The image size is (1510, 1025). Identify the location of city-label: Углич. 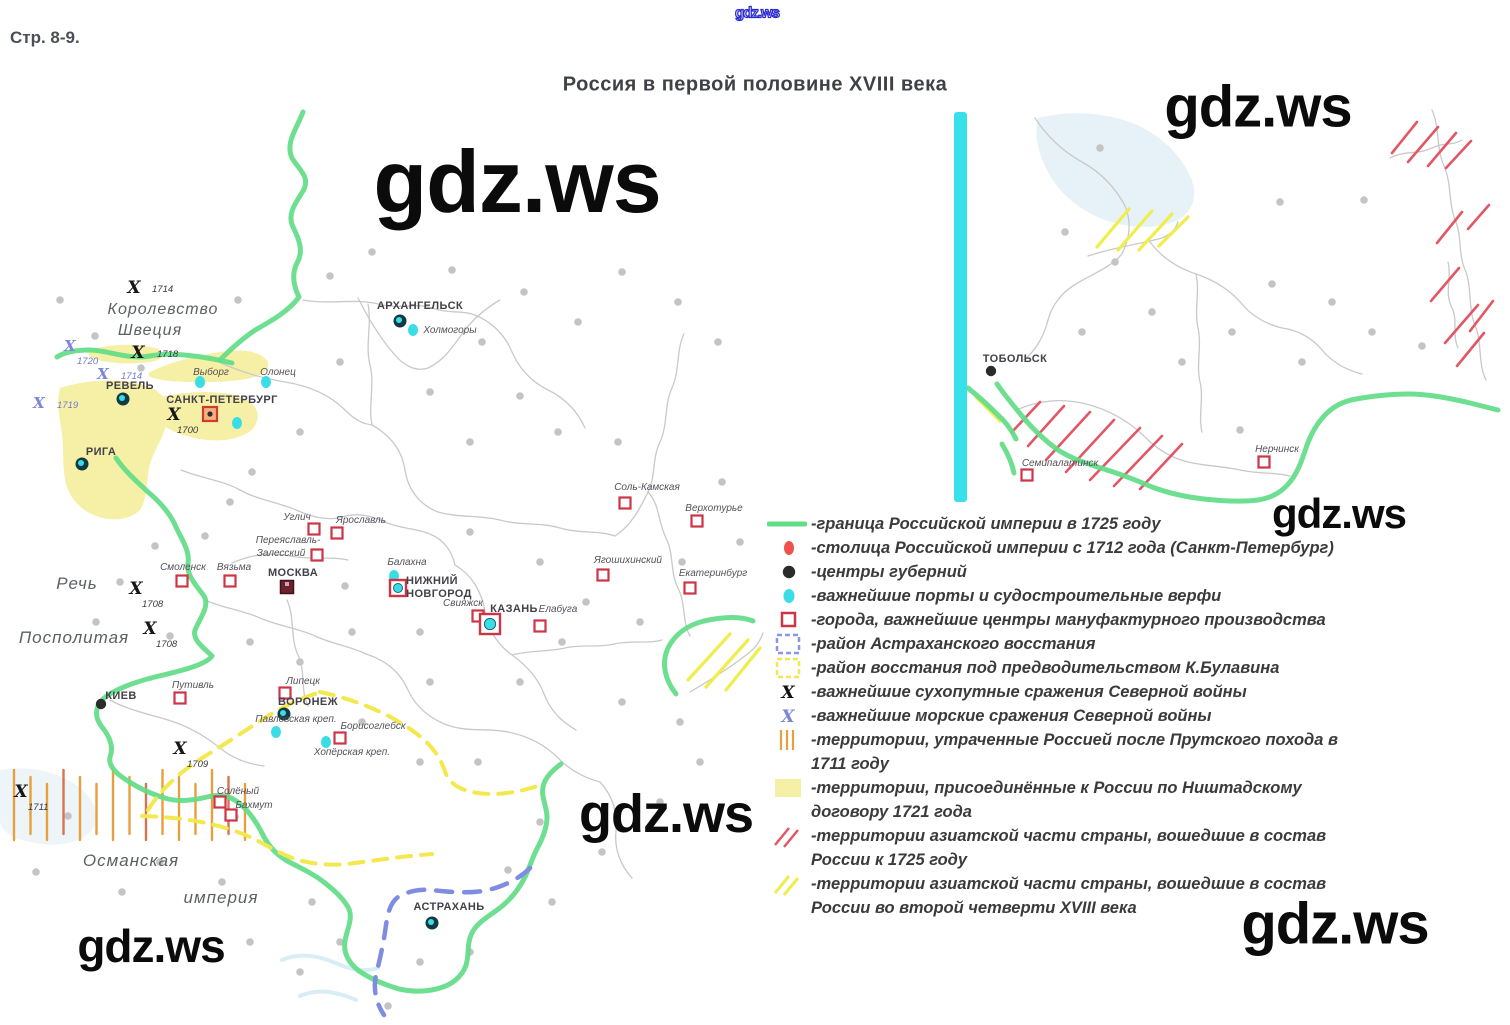
(296, 517).